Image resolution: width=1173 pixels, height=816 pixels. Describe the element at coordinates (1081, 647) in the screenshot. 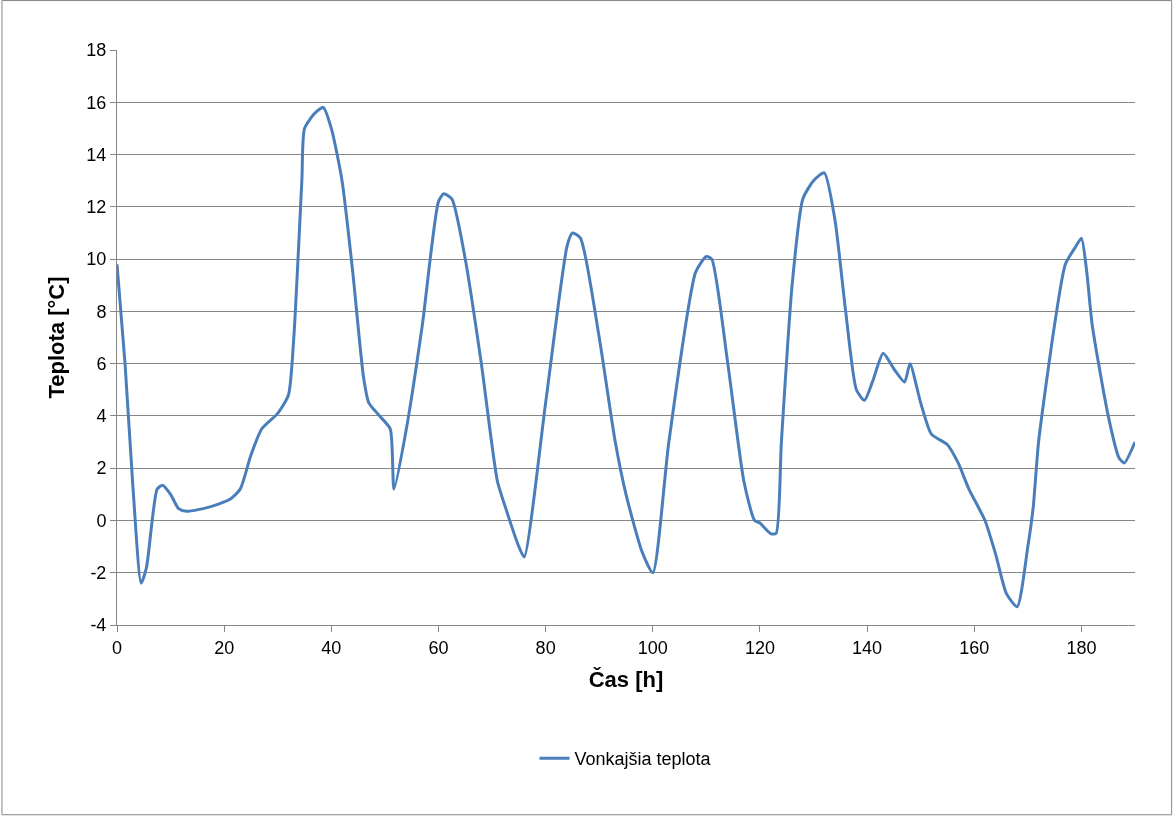

I see `x-tick-label: 180` at that location.